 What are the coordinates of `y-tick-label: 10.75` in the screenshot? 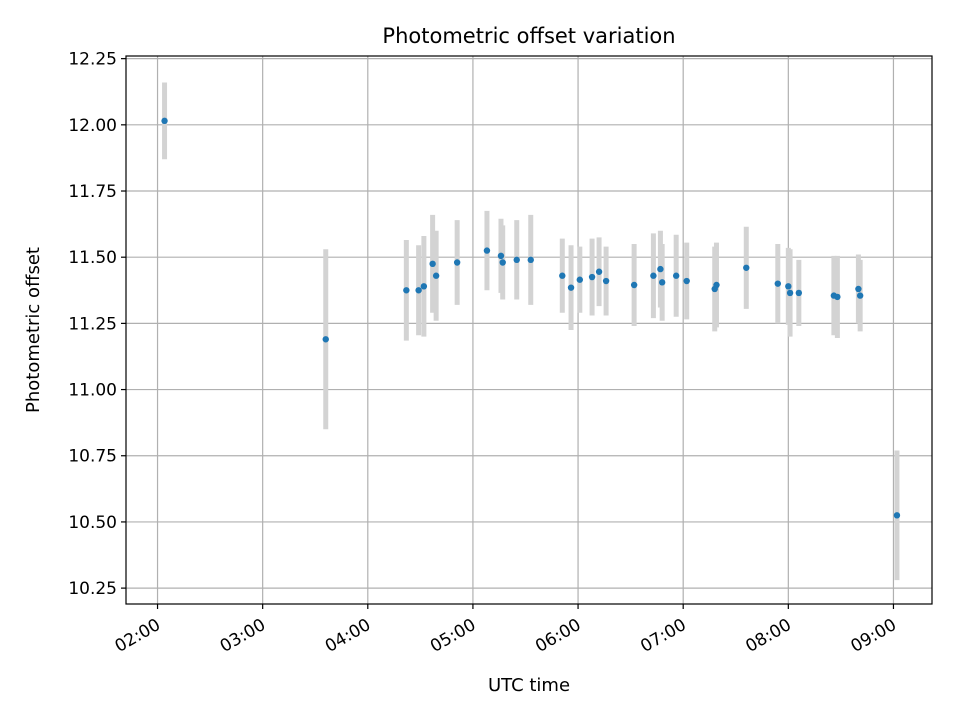 It's located at (92, 457).